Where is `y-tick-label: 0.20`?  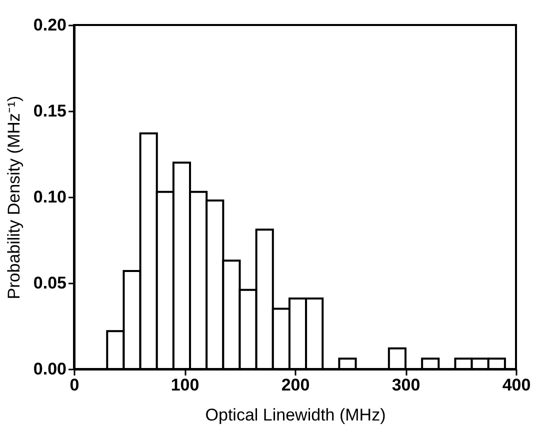 y-tick-label: 0.20 is located at coordinates (49, 25).